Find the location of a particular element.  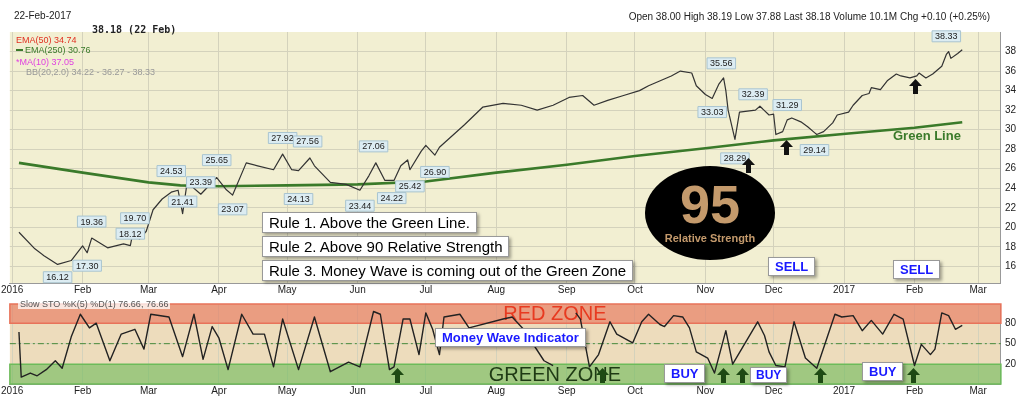

annotation: 23.44 is located at coordinates (360, 205).